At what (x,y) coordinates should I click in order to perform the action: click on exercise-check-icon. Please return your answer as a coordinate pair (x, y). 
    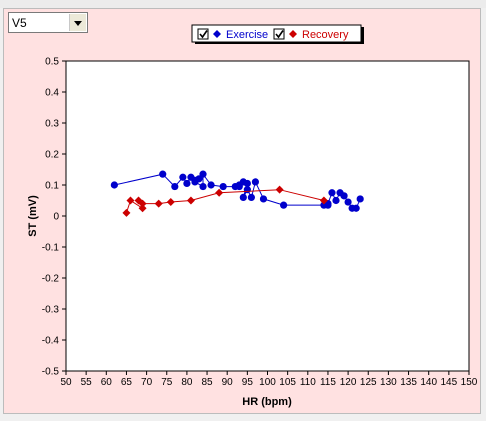
    Looking at the image, I should click on (203, 34).